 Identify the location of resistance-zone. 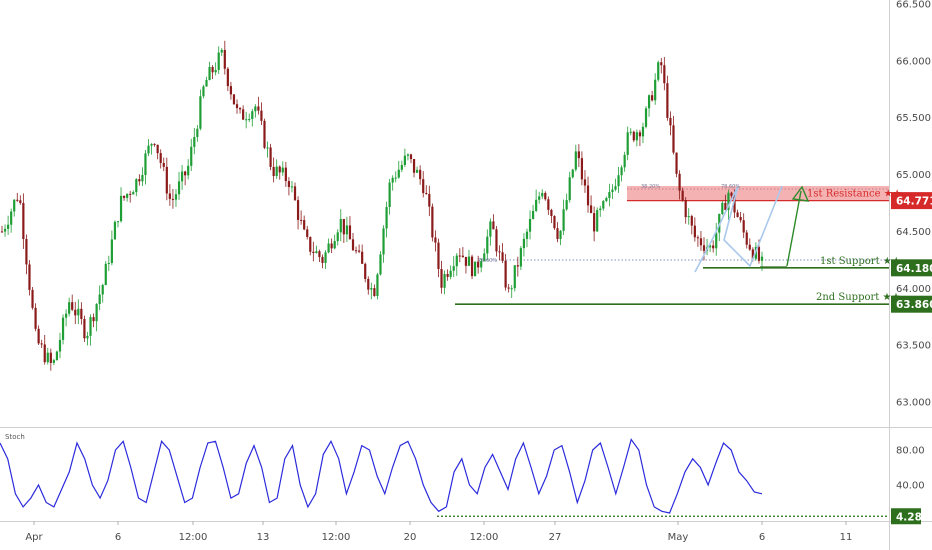
(758, 193).